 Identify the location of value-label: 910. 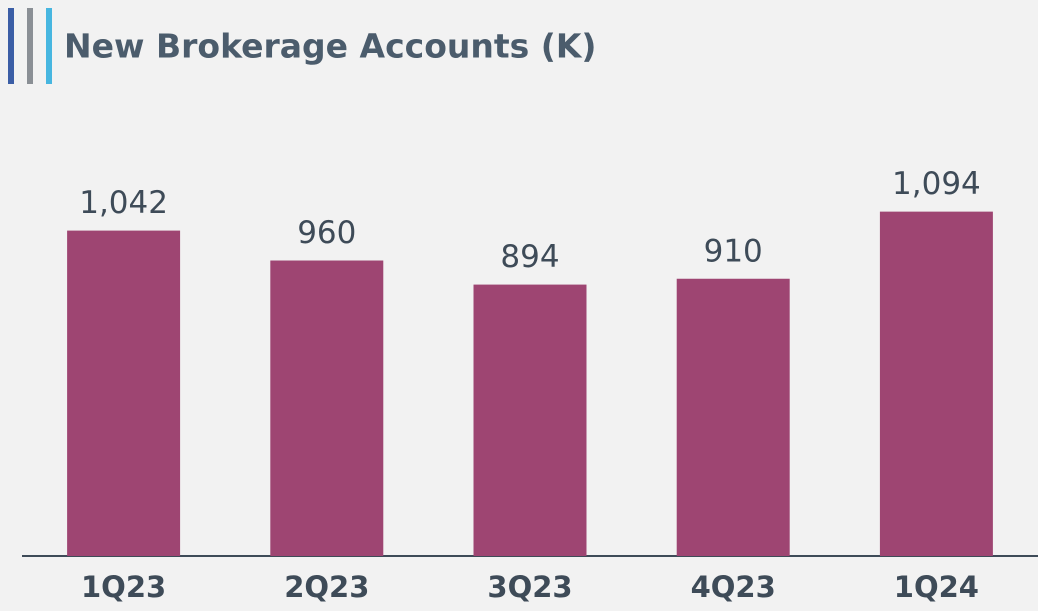
(733, 251).